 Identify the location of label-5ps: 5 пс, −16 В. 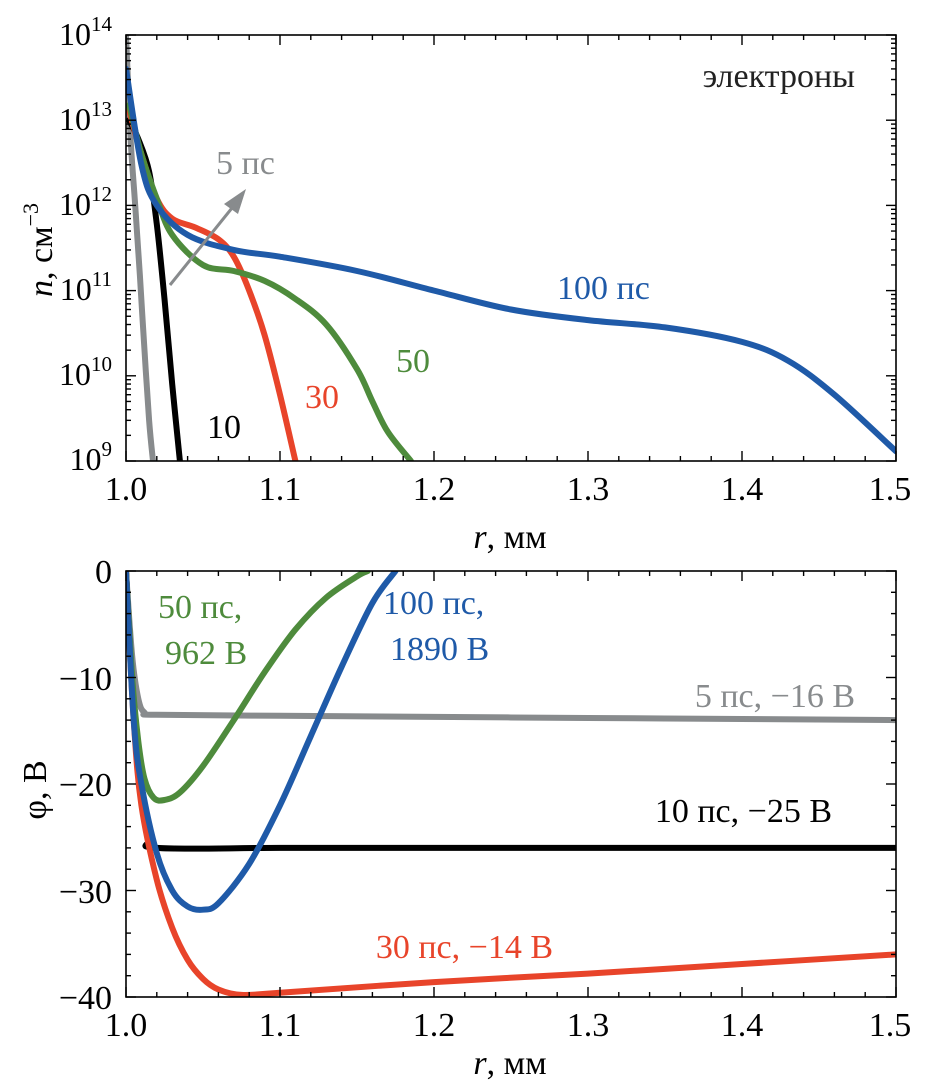
(775, 696).